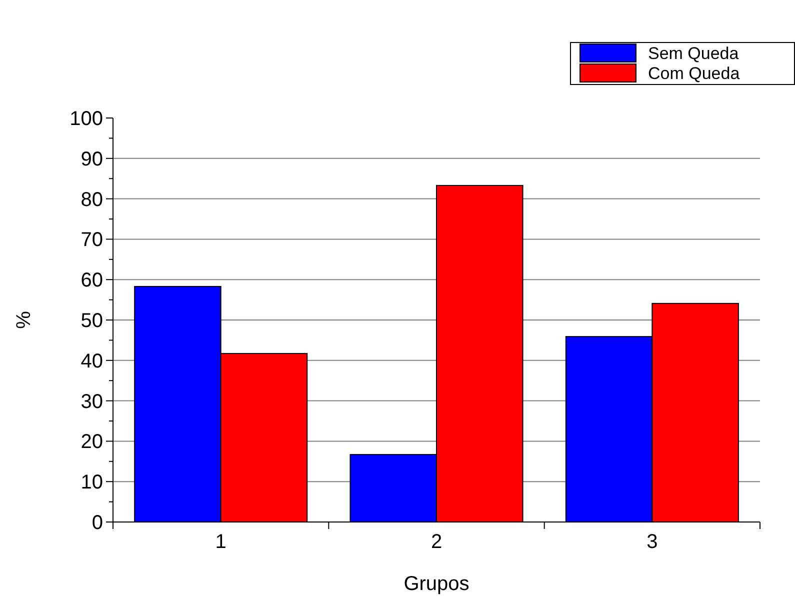  What do you see at coordinates (91, 281) in the screenshot?
I see `y-tick-label: 60` at bounding box center [91, 281].